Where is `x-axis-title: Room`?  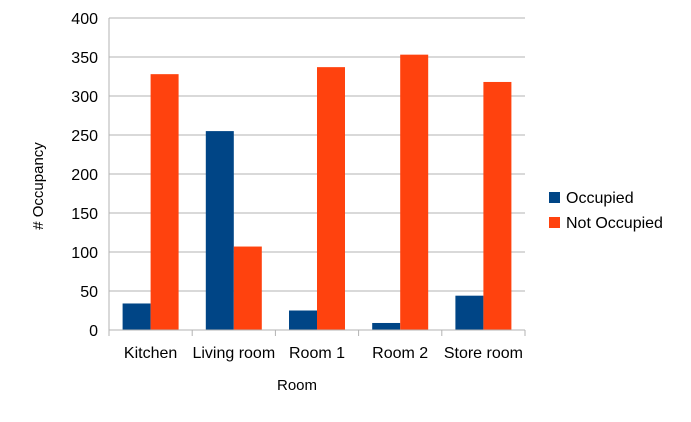
x-axis-title: Room is located at coordinates (297, 385).